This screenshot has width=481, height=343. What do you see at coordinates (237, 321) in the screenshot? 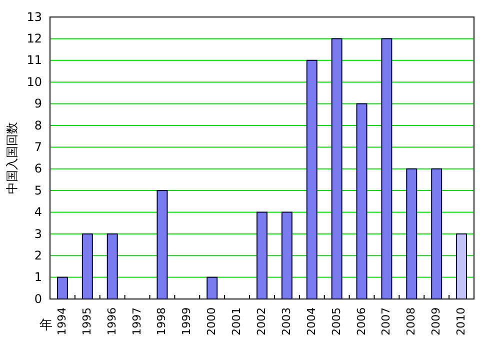
I see `x-tick-label: 2001` at bounding box center [237, 321].